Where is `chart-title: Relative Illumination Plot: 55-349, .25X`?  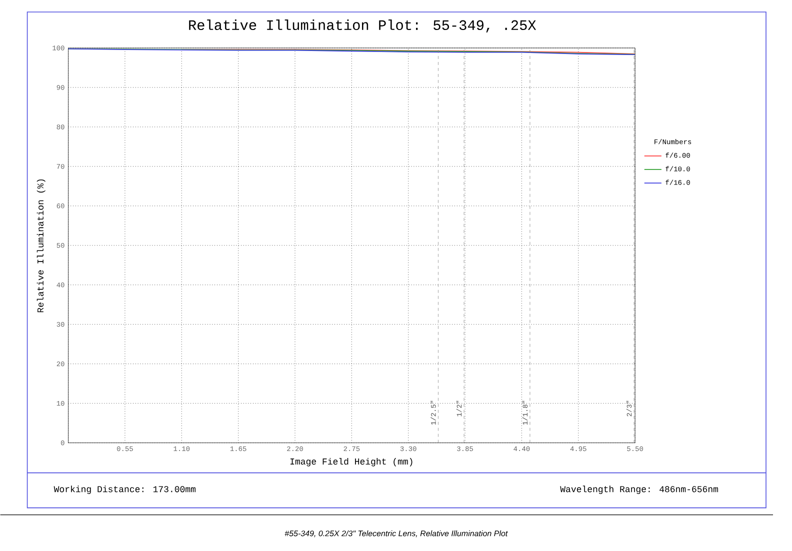
chart-title: Relative Illumination Plot: 55-349, .25X is located at coordinates (362, 26).